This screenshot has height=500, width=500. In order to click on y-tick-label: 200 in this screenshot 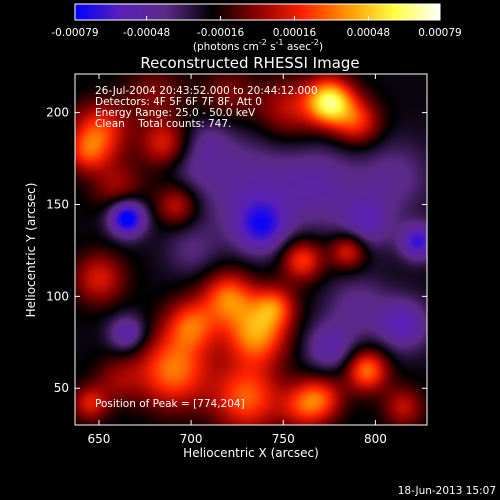, I will do `click(57, 113)`.